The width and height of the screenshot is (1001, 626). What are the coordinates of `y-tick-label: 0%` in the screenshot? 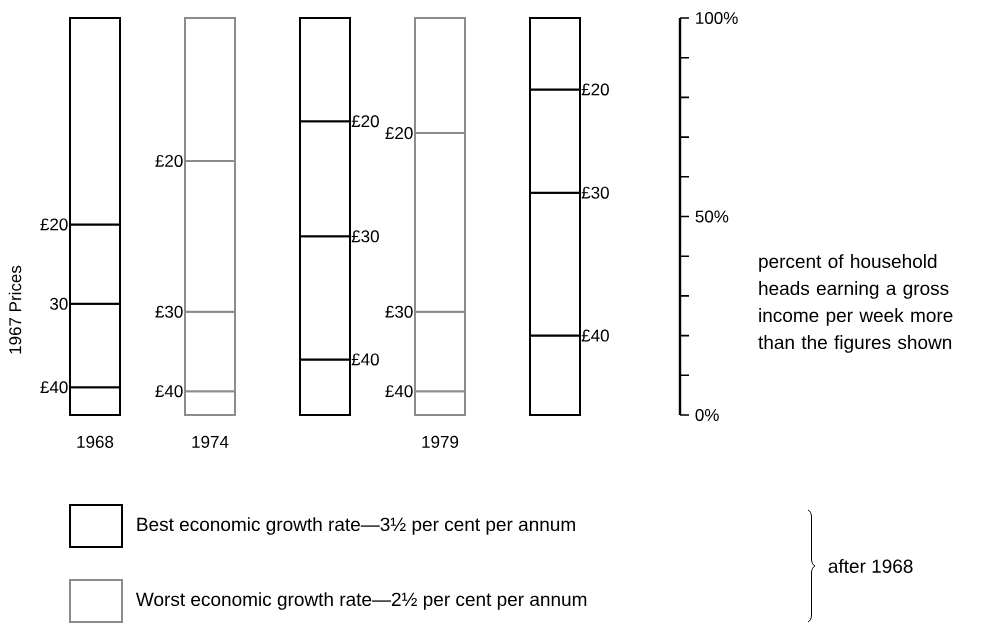 It's located at (707, 415).